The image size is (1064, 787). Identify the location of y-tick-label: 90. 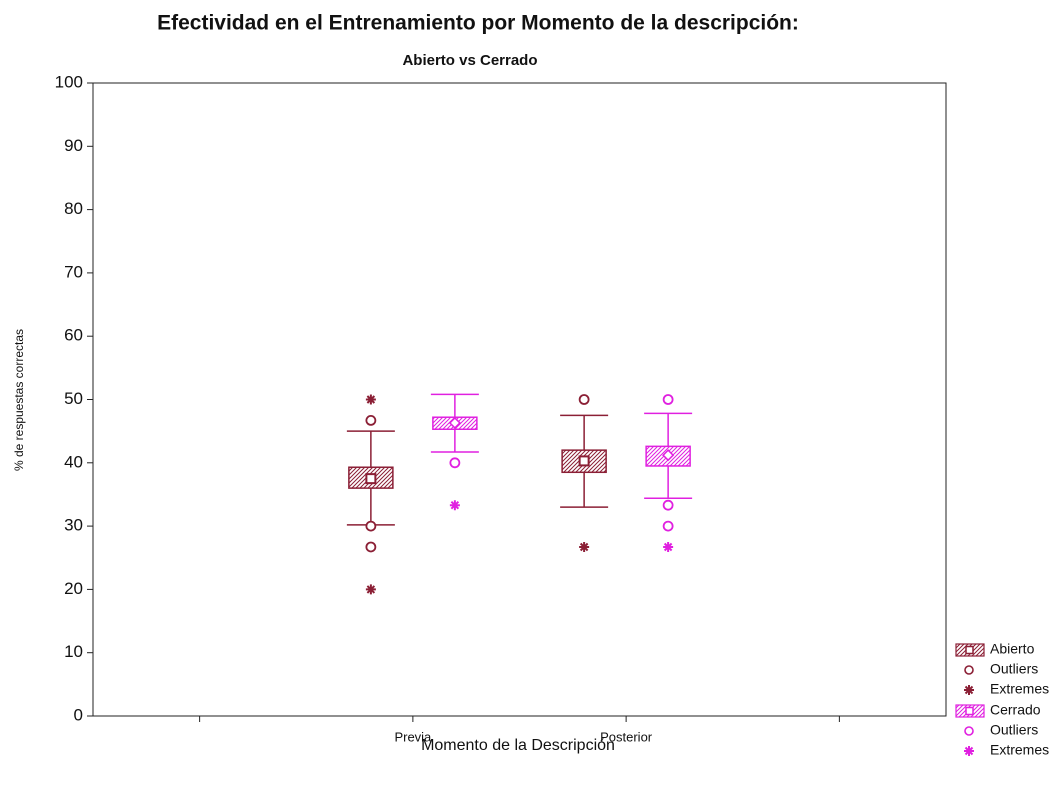
(73, 145).